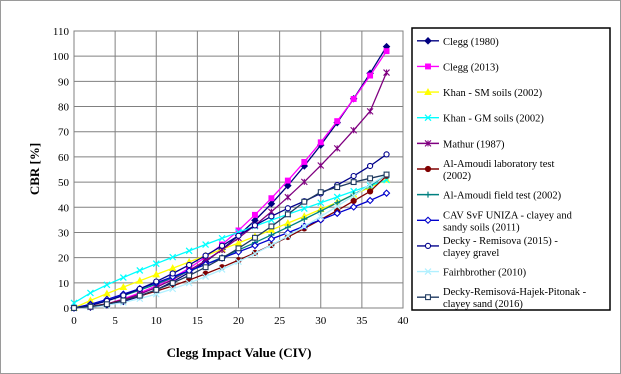 The width and height of the screenshot is (621, 374). What do you see at coordinates (64, 133) in the screenshot?
I see `y-tick-label: 70` at bounding box center [64, 133].